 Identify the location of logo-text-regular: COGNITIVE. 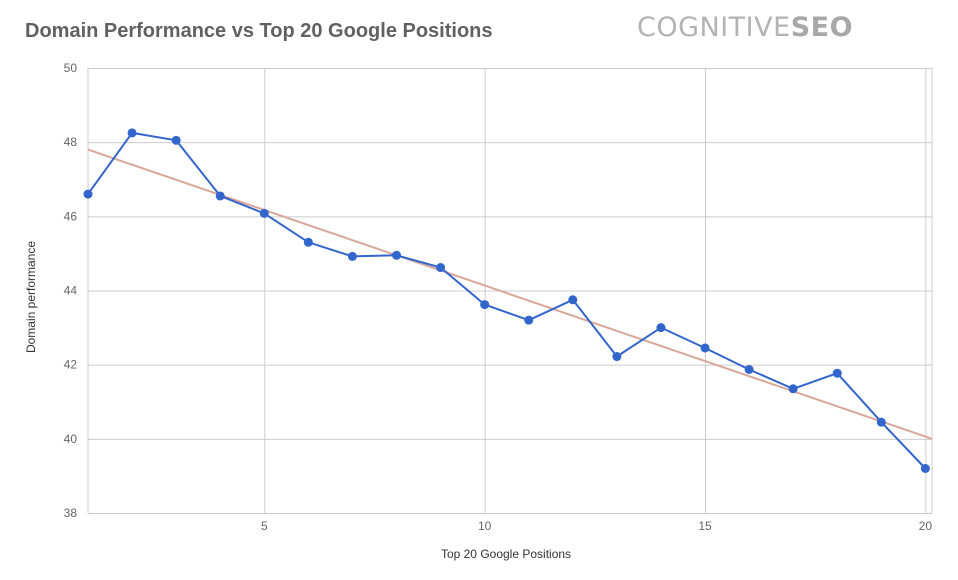
(714, 27).